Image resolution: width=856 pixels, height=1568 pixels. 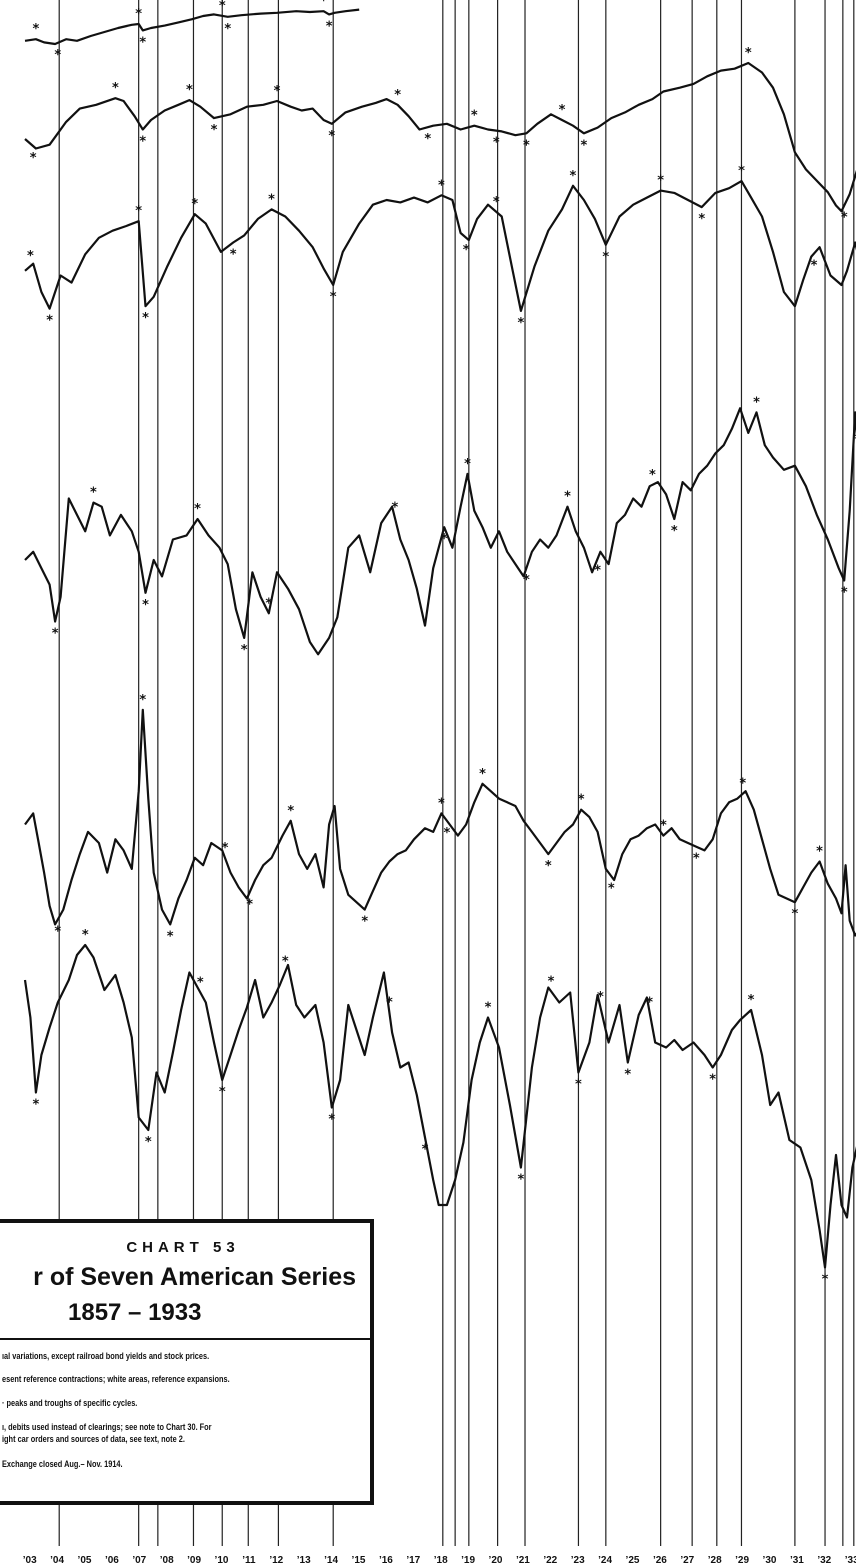 What do you see at coordinates (167, 1560) in the screenshot?
I see `x-tick-label: ’08` at bounding box center [167, 1560].